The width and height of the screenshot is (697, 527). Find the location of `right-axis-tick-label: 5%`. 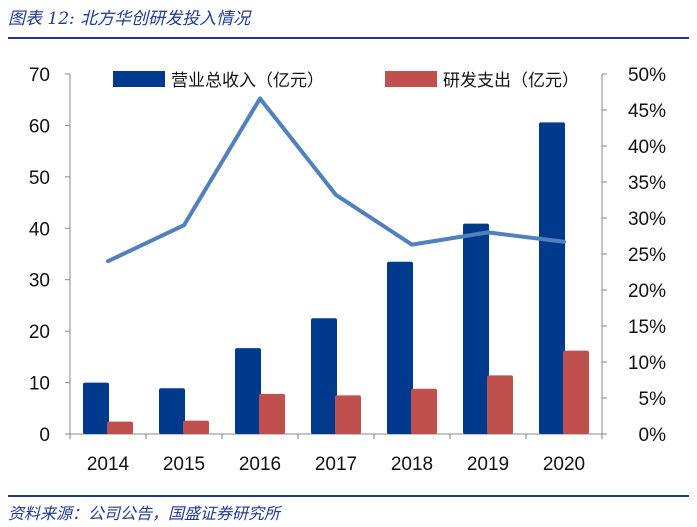

right-axis-tick-label: 5% is located at coordinates (653, 399).